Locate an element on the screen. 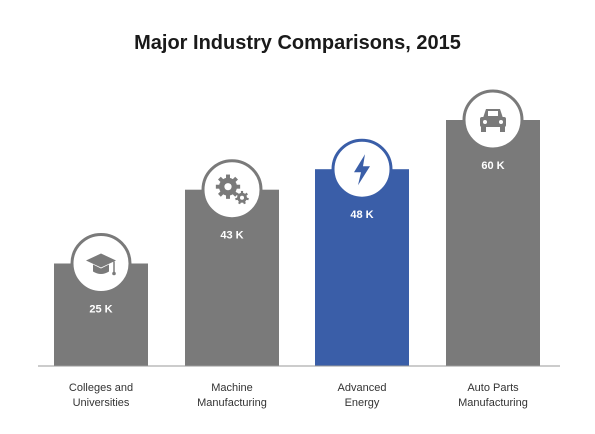 This screenshot has height=434, width=595. gears-icon is located at coordinates (232, 189).